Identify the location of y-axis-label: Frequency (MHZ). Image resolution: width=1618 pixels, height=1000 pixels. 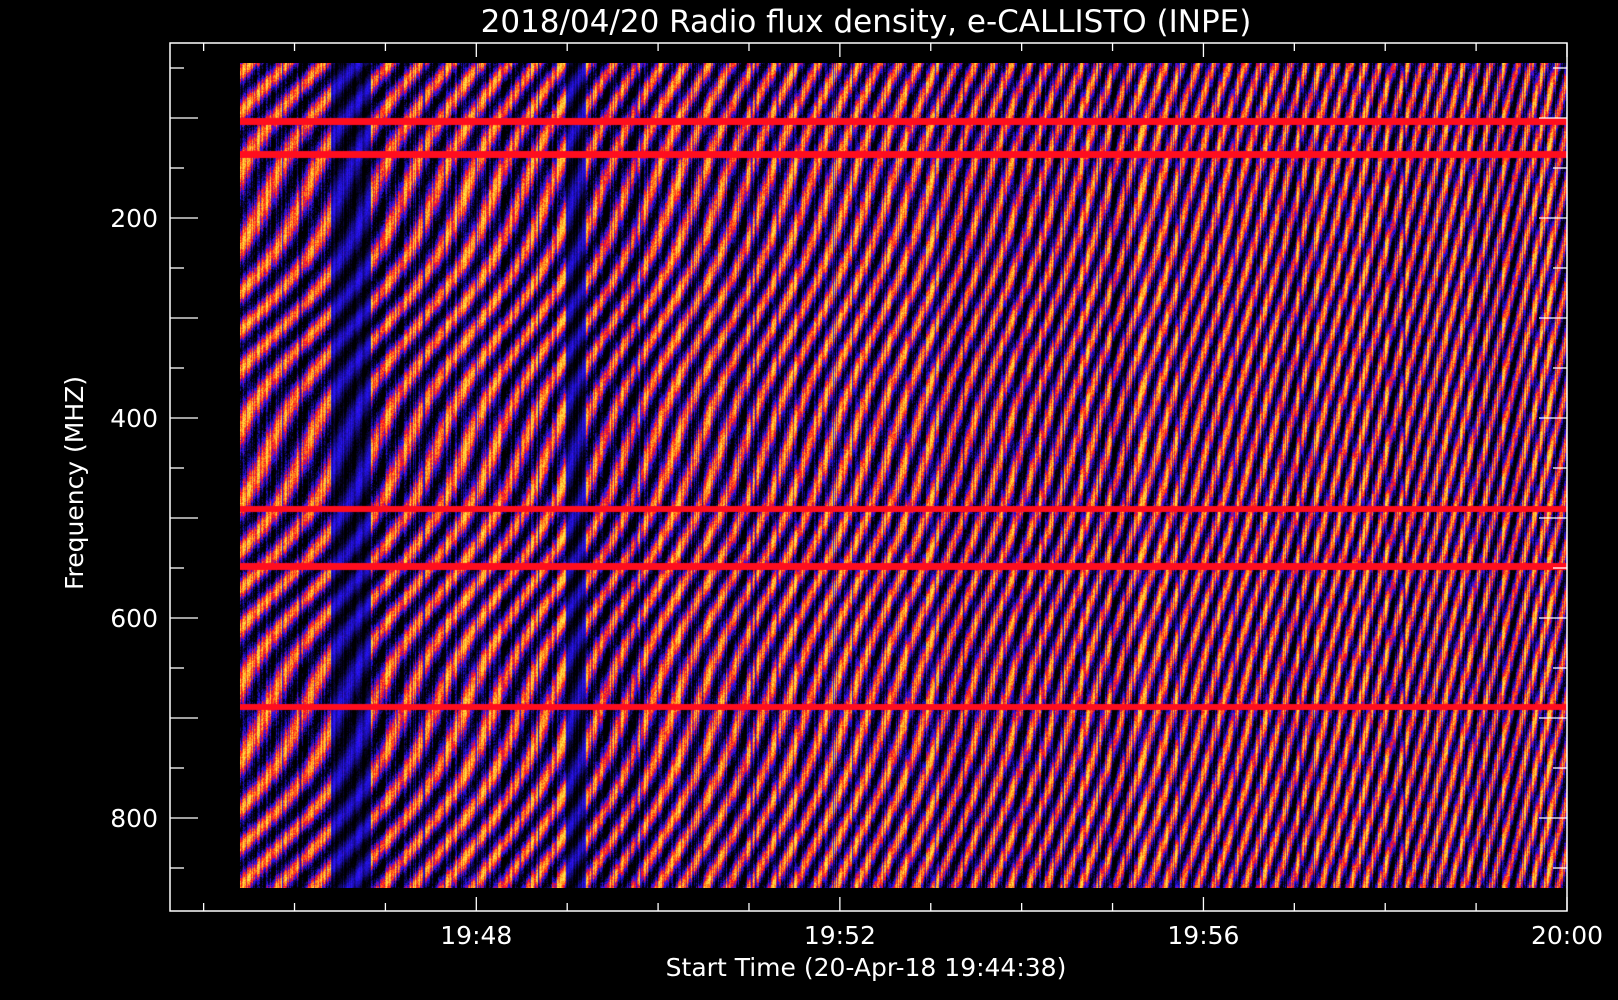
(74, 483).